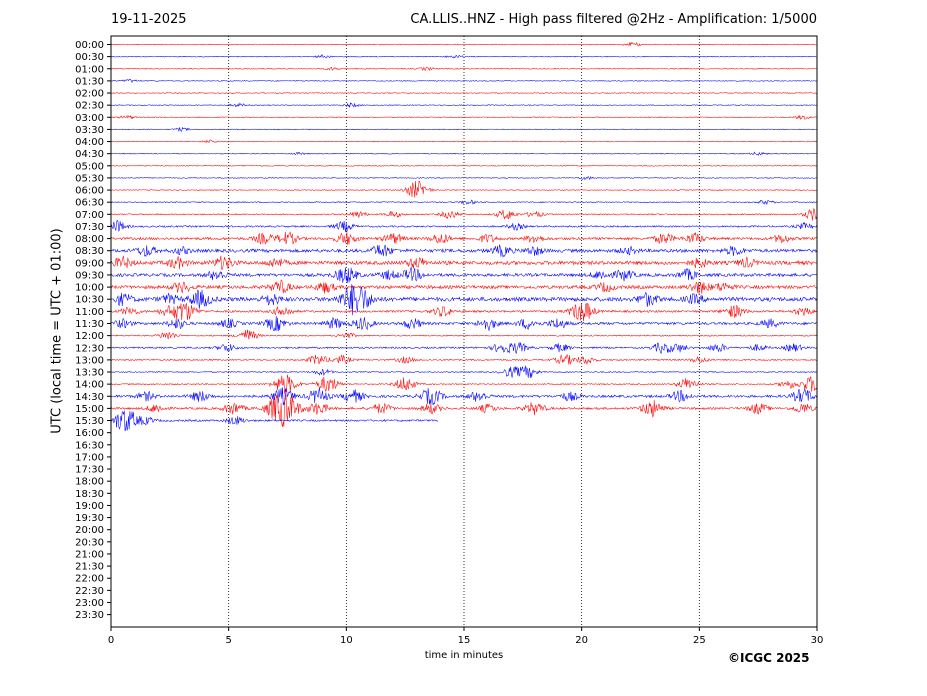 This screenshot has width=927, height=696. What do you see at coordinates (89, 494) in the screenshot?
I see `y-tick-label-18:30: 18:30` at bounding box center [89, 494].